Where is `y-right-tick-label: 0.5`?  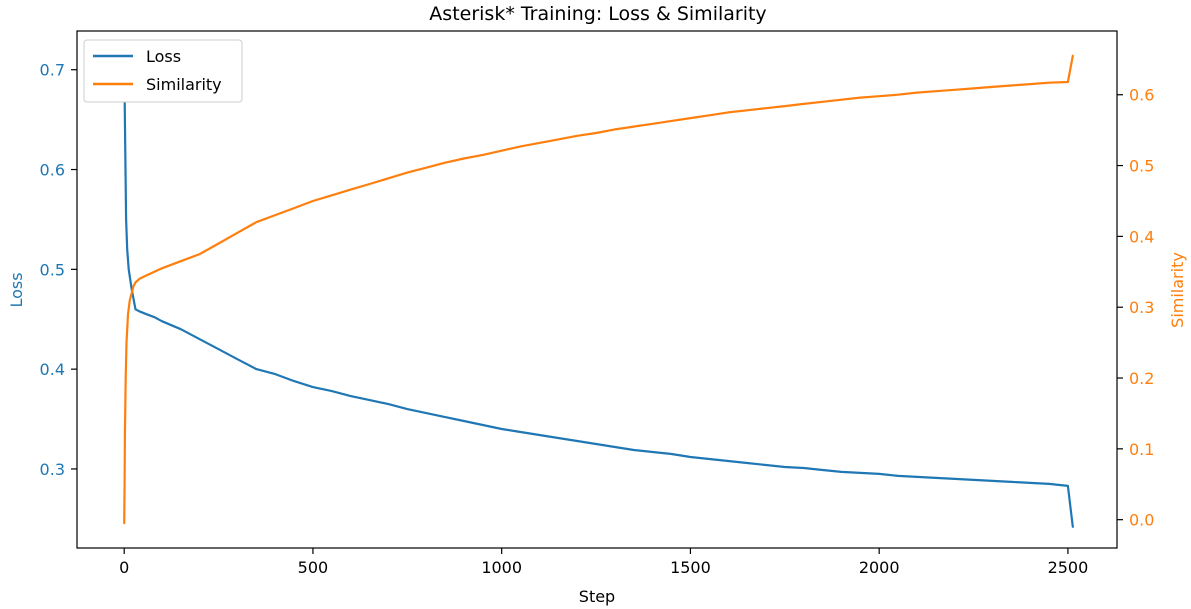
y-right-tick-label: 0.5 is located at coordinates (1141, 166).